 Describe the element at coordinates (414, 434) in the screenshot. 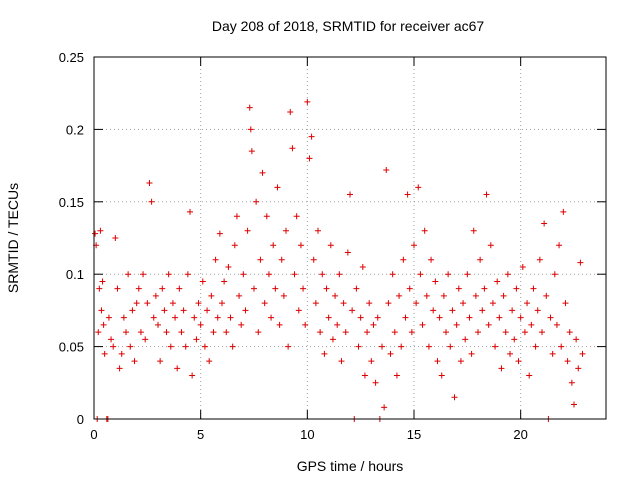

I see `x-tick-label: 15` at that location.